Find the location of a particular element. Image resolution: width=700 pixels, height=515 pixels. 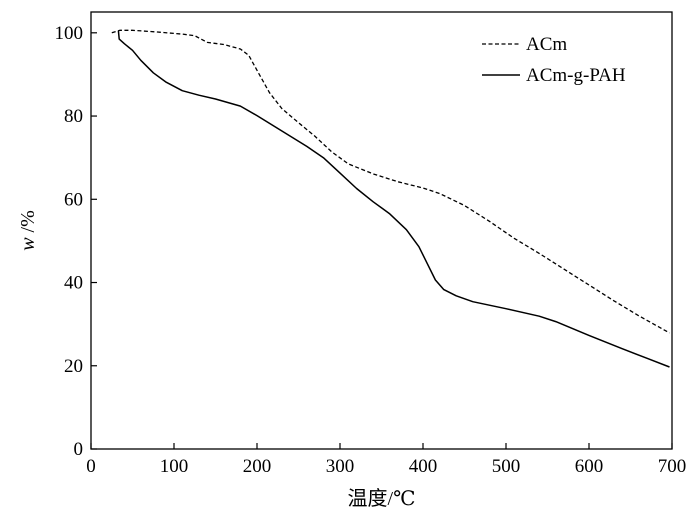

x-axis-title: 温度/℃ is located at coordinates (382, 498).